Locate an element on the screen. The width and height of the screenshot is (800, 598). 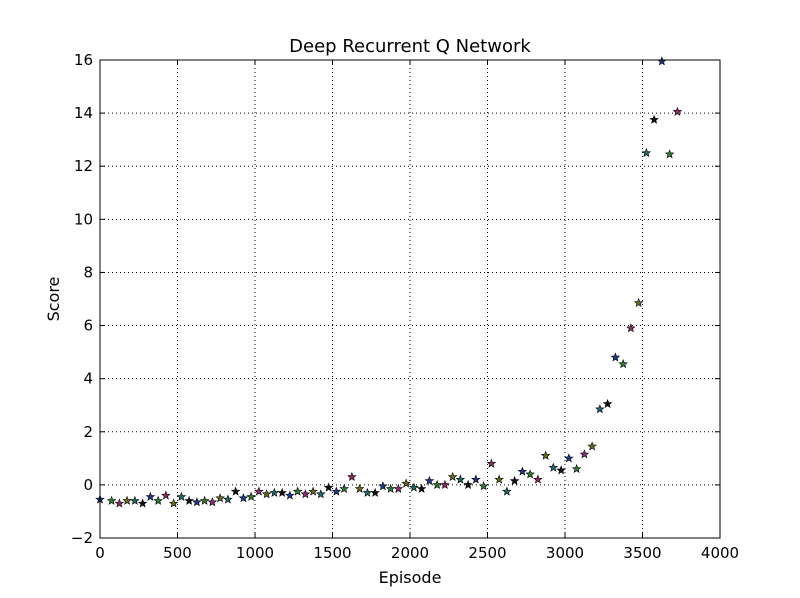
y-tick-label: 16 is located at coordinates (83, 60).